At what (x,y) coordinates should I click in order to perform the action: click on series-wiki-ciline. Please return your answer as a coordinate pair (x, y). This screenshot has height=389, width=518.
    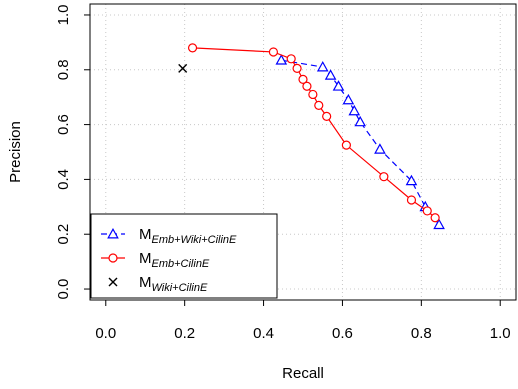
    Looking at the image, I should click on (183, 68).